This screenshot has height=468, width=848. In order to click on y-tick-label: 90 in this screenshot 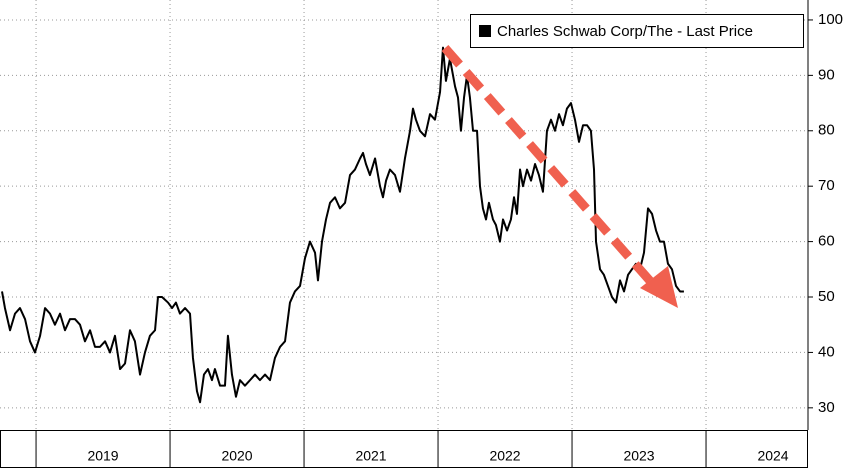, I will do `click(826, 74)`.